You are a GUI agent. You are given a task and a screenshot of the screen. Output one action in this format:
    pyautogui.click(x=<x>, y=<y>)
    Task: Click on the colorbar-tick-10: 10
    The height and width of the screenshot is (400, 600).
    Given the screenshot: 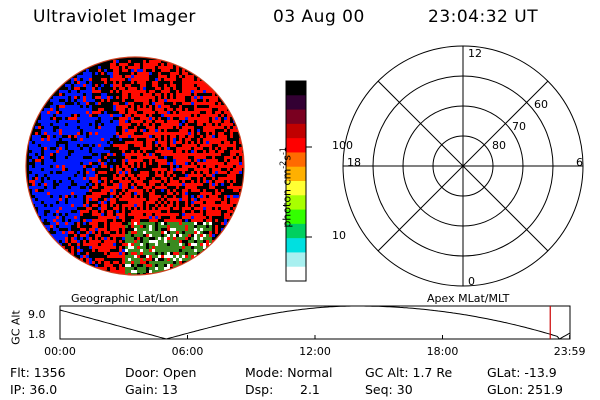 What is the action you would take?
    pyautogui.click(x=339, y=235)
    